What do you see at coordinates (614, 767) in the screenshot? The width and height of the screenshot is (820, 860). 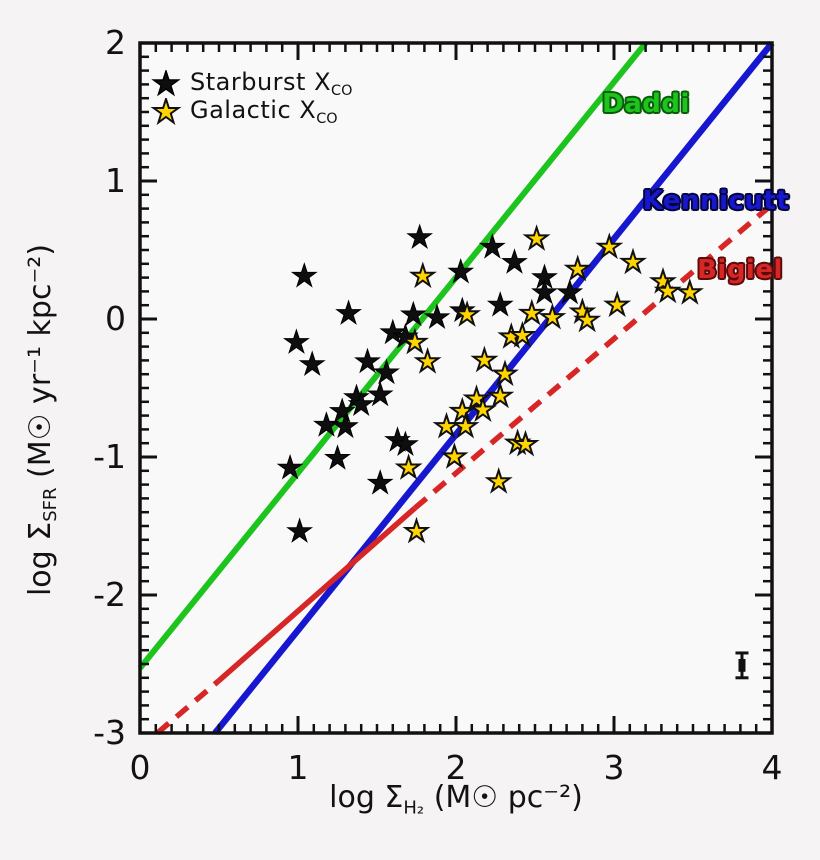 I see `x-tick-label: 3` at bounding box center [614, 767].